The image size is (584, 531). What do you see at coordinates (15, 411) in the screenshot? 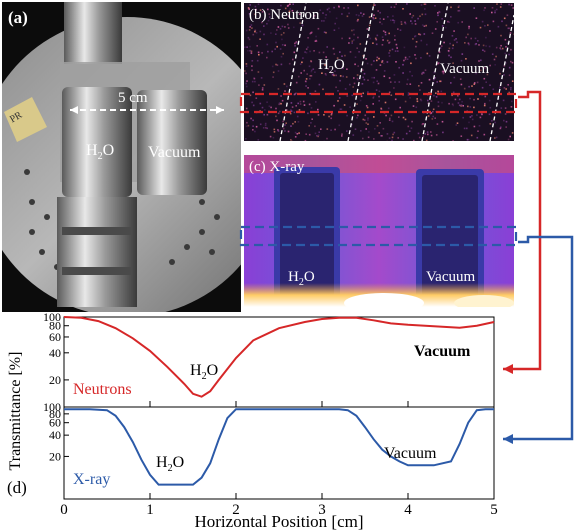
I see `y-axis-label: Transmittance [%]` at bounding box center [15, 411].